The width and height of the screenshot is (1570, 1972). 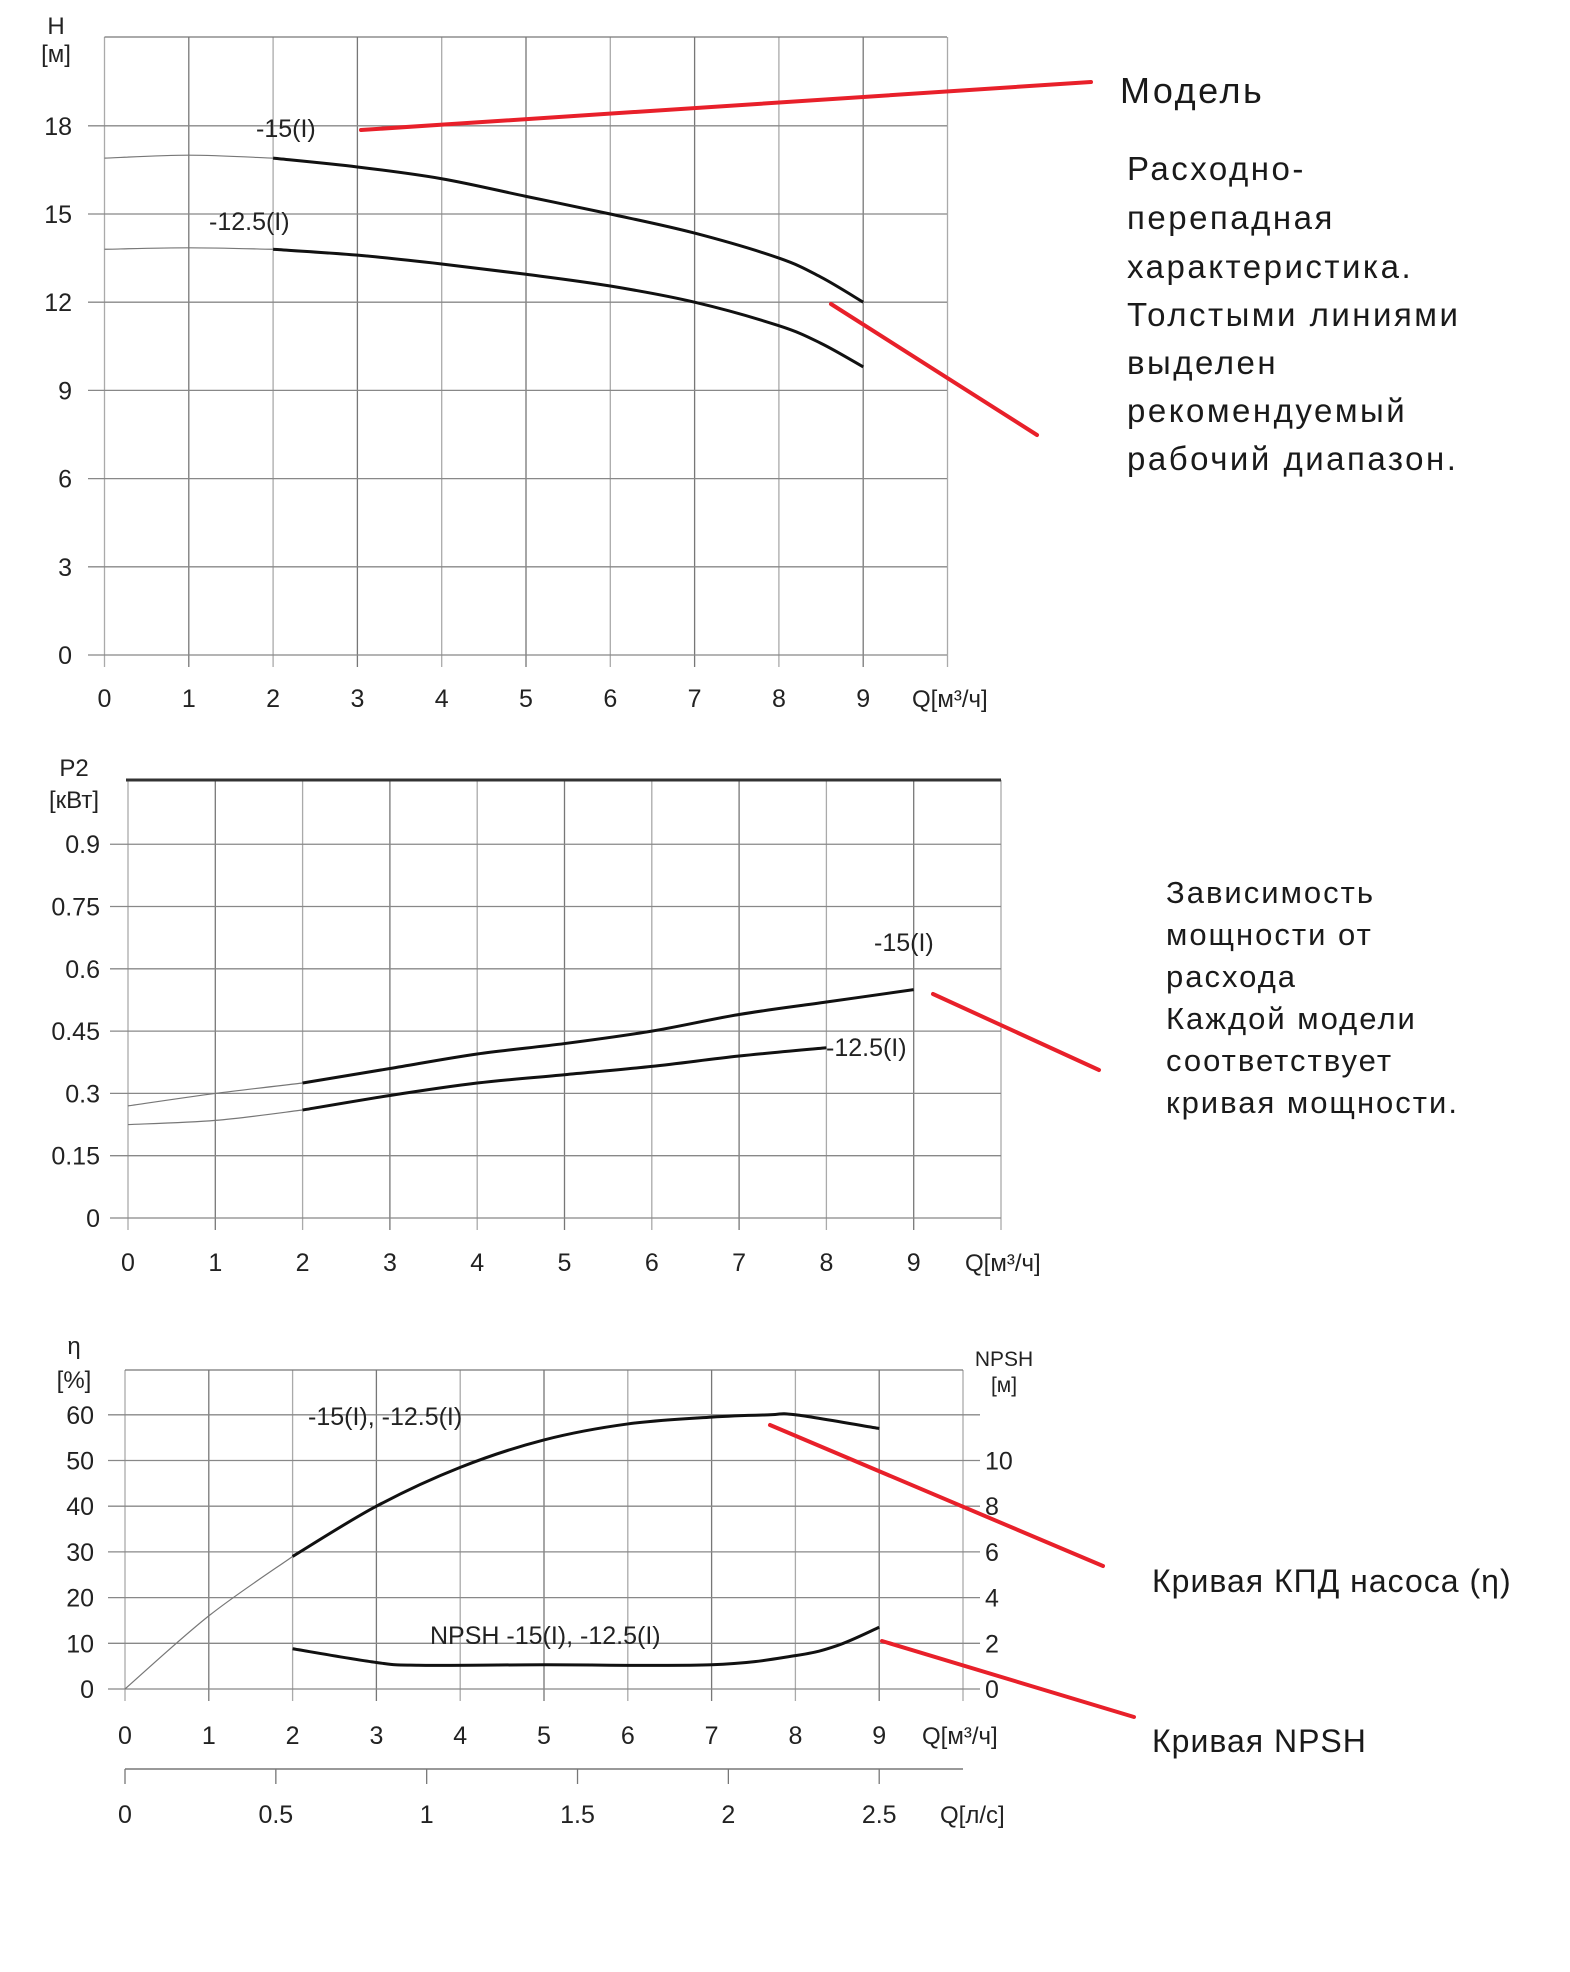 I want to click on y-tick-label: 0.9, so click(x=82, y=845).